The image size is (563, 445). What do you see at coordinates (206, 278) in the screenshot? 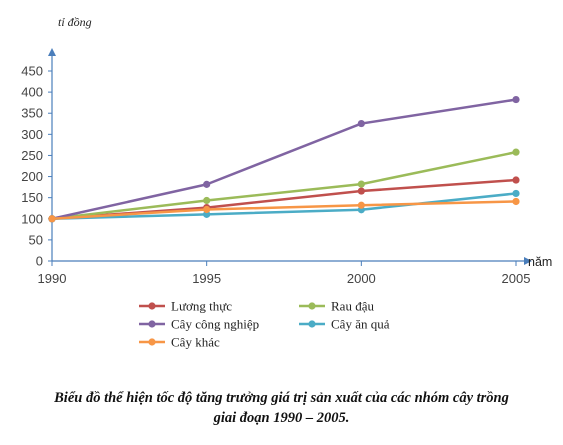
I see `x-tick-label: 1995` at bounding box center [206, 278].